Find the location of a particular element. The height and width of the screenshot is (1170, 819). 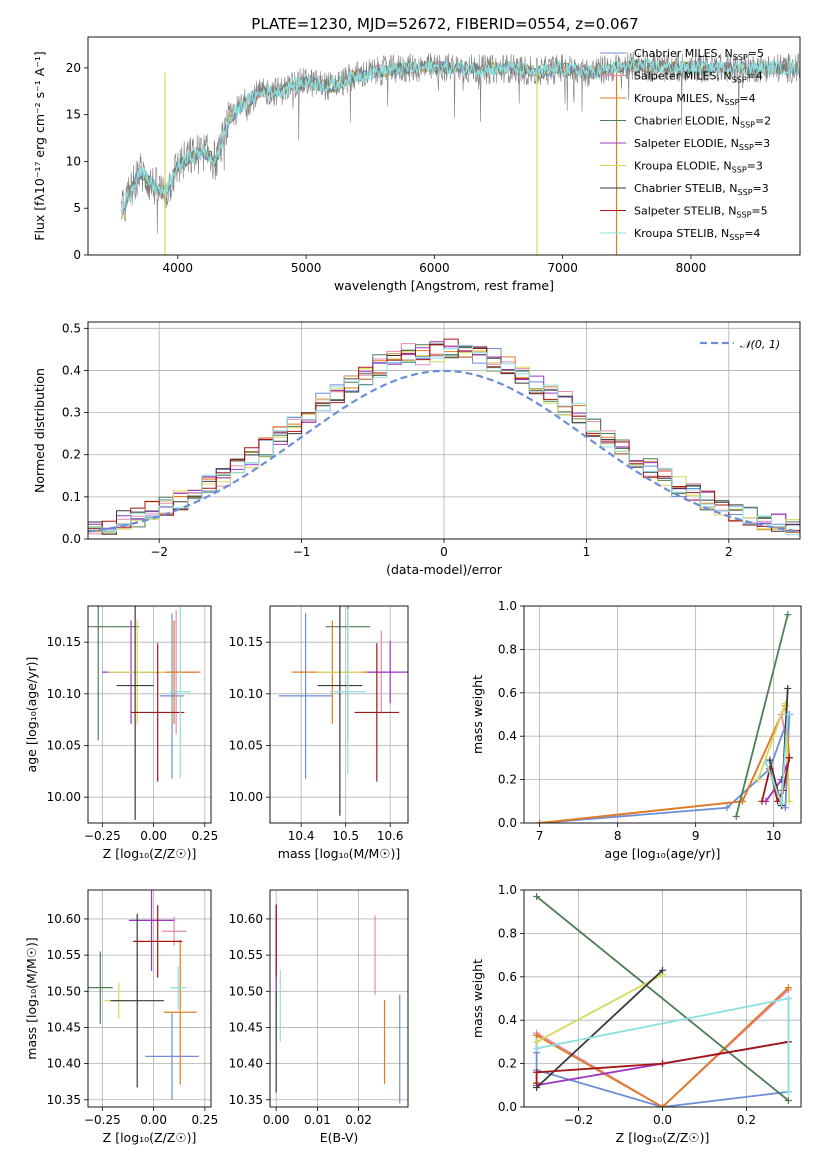

y-axis-label: Flux [fλ10⁻¹⁷ erg cm⁻² s⁻¹ A⁻¹] is located at coordinates (39, 145).